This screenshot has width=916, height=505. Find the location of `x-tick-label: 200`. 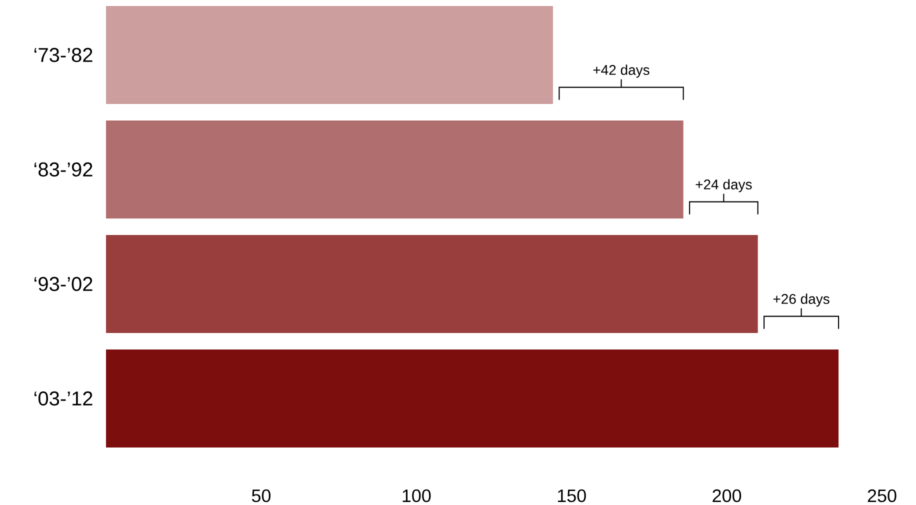

x-tick-label: 200 is located at coordinates (727, 495).